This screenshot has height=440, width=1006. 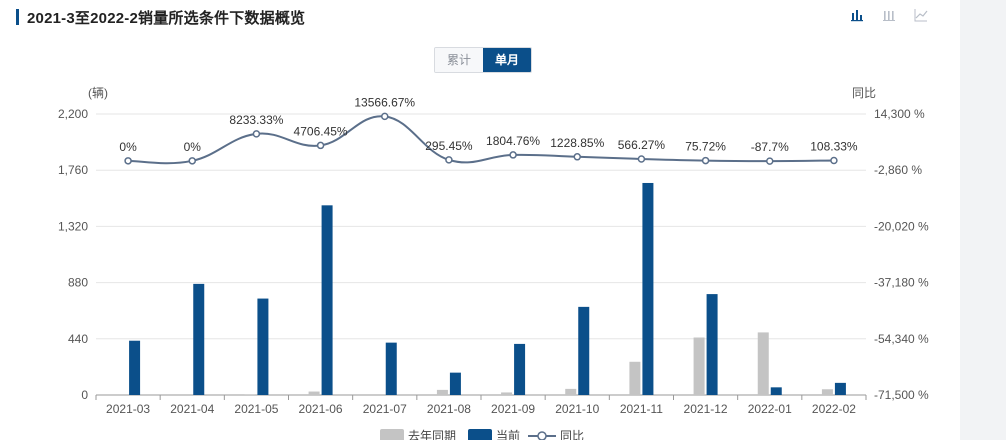 What do you see at coordinates (128, 409) in the screenshot?
I see `x-tick-label: 2021-03` at bounding box center [128, 409].